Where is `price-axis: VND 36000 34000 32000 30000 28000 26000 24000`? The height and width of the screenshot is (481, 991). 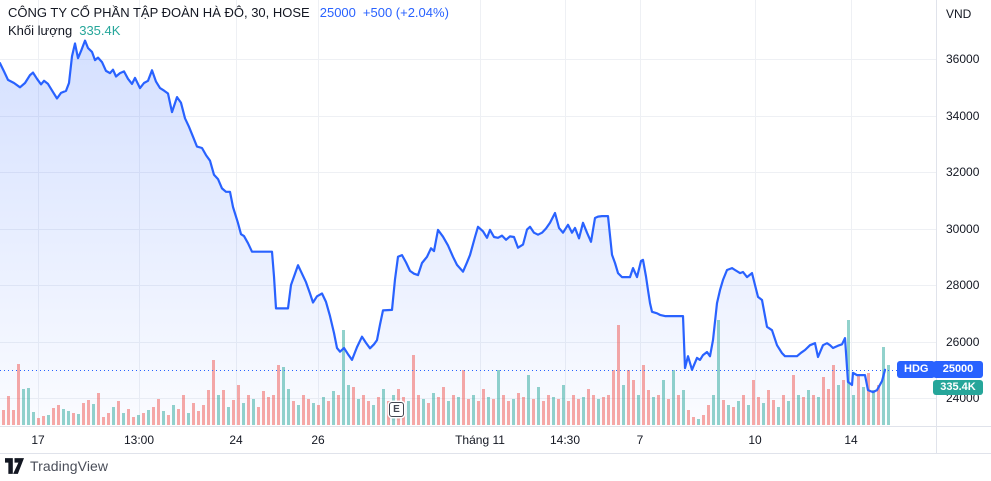 price-axis: VND 36000 34000 32000 30000 28000 26000 24000 is located at coordinates (964, 226).